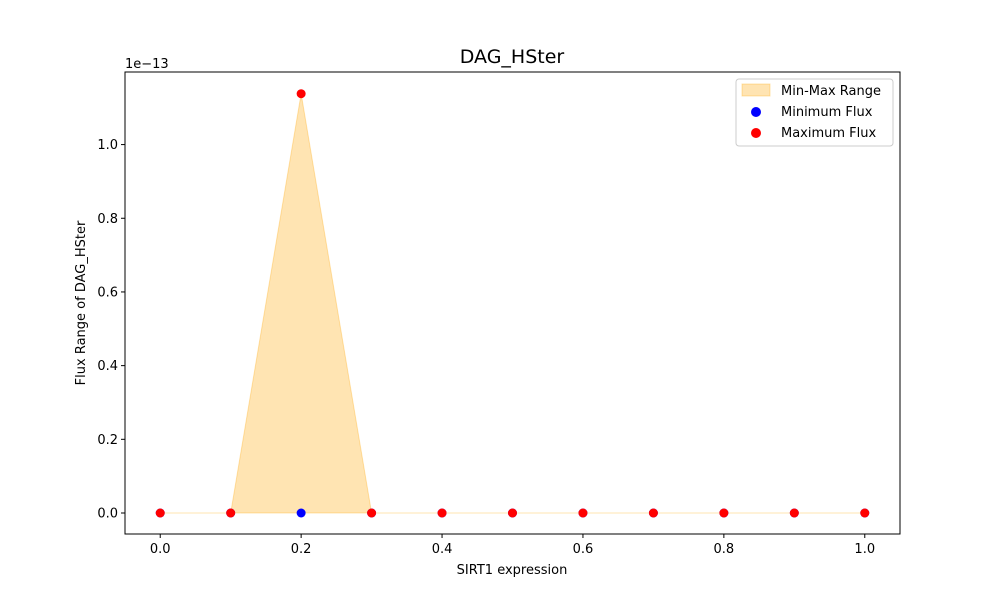  I want to click on legend-label-range: Min-Max Range, so click(831, 91).